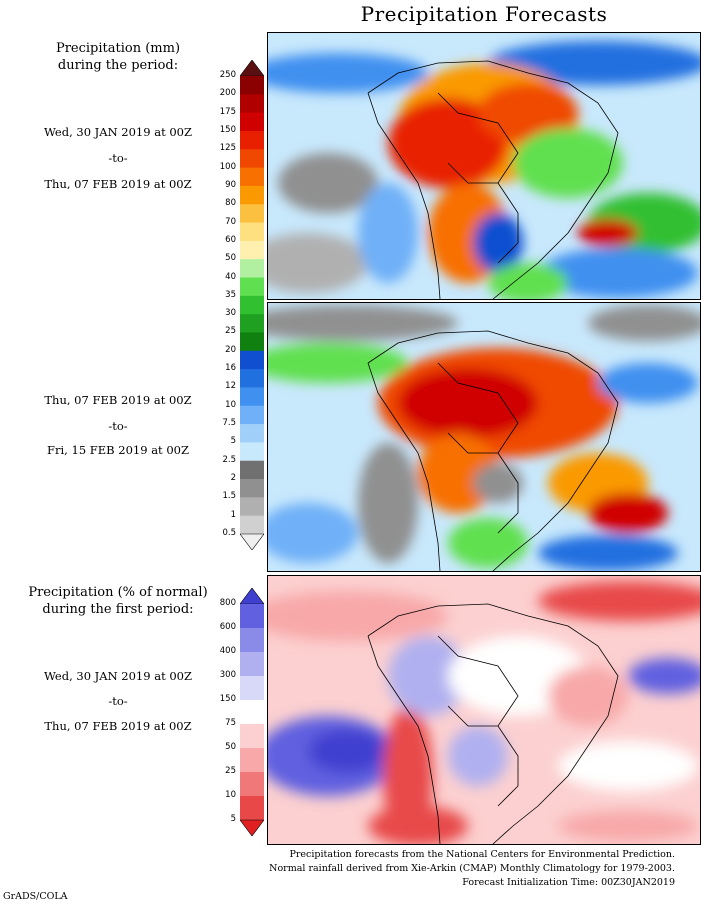 This screenshot has height=906, width=701. I want to click on panel1-heading-line1: Precipitation (mm), so click(118, 48).